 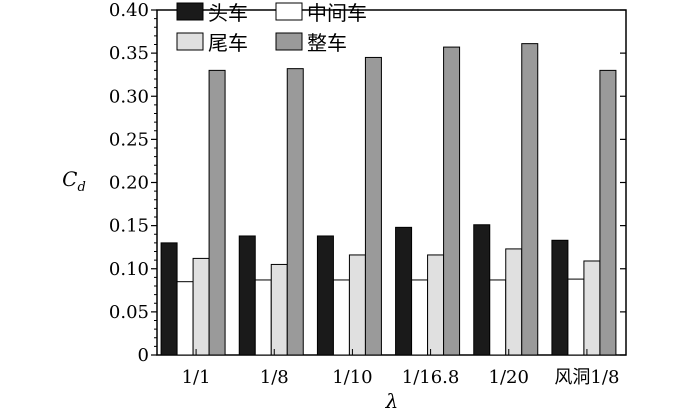 What do you see at coordinates (327, 43) in the screenshot?
I see `legend-label: 整车` at bounding box center [327, 43].